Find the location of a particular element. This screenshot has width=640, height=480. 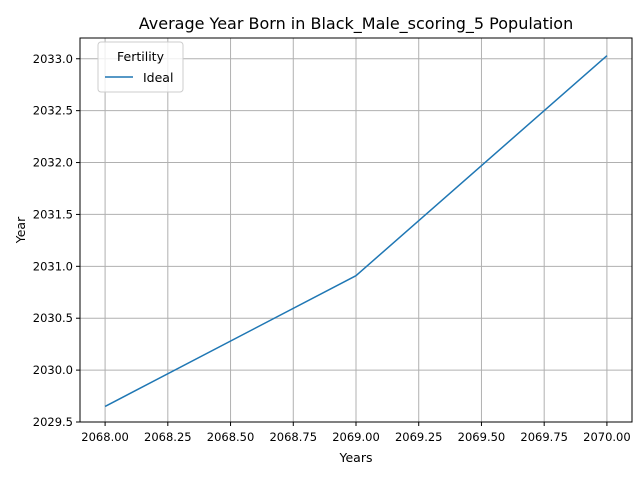

legend: Fertility Ideal is located at coordinates (140, 67).